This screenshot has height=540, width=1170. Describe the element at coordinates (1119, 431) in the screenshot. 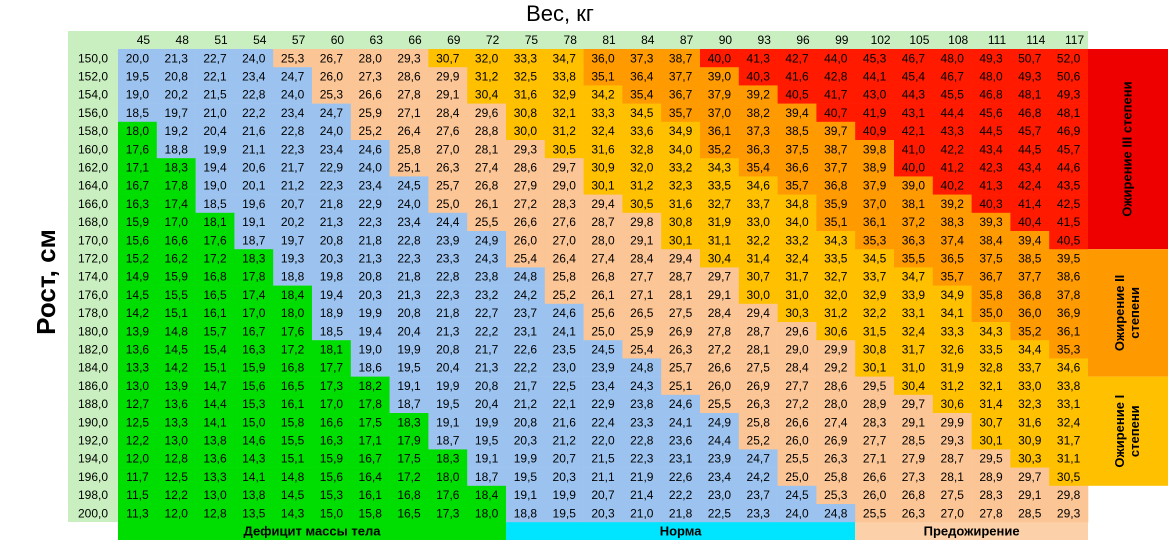

I see `zone-label: Ожирение I` at that location.